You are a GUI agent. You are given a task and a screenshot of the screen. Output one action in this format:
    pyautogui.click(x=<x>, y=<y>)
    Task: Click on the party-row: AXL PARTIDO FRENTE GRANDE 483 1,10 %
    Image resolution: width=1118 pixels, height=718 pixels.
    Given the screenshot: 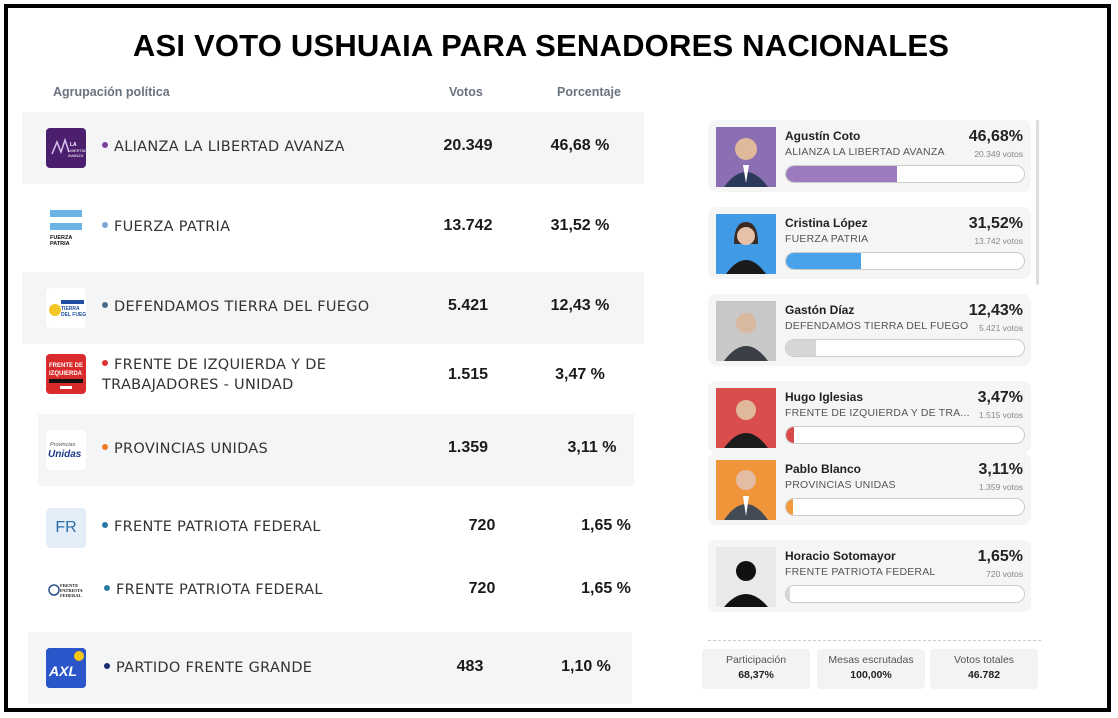 What is the action you would take?
    pyautogui.click(x=330, y=668)
    